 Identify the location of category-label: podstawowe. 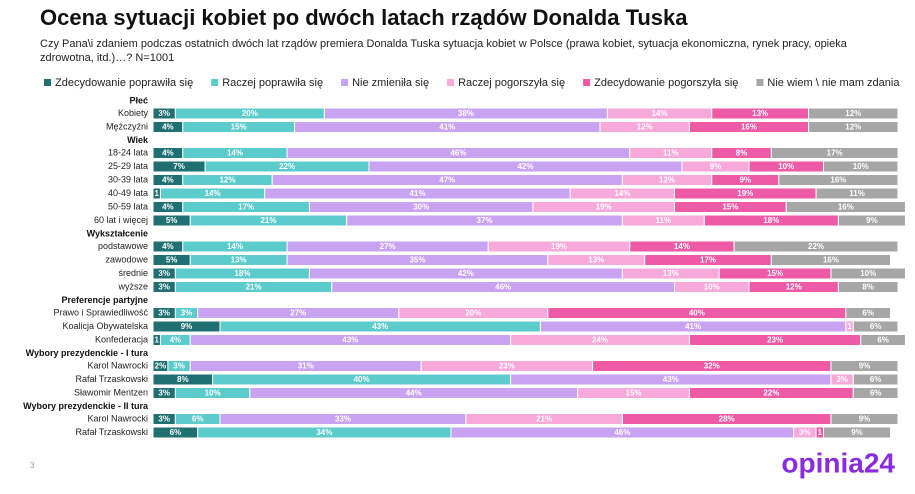
(123, 246).